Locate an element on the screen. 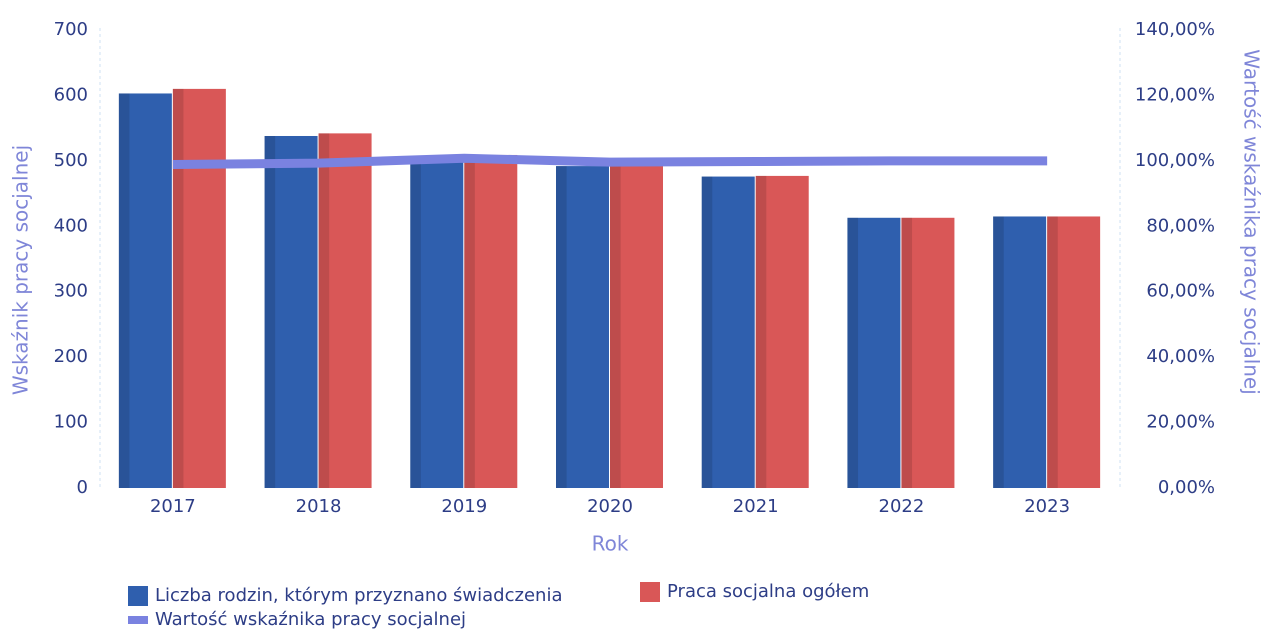 The image size is (1267, 632). line is located at coordinates (610, 161).